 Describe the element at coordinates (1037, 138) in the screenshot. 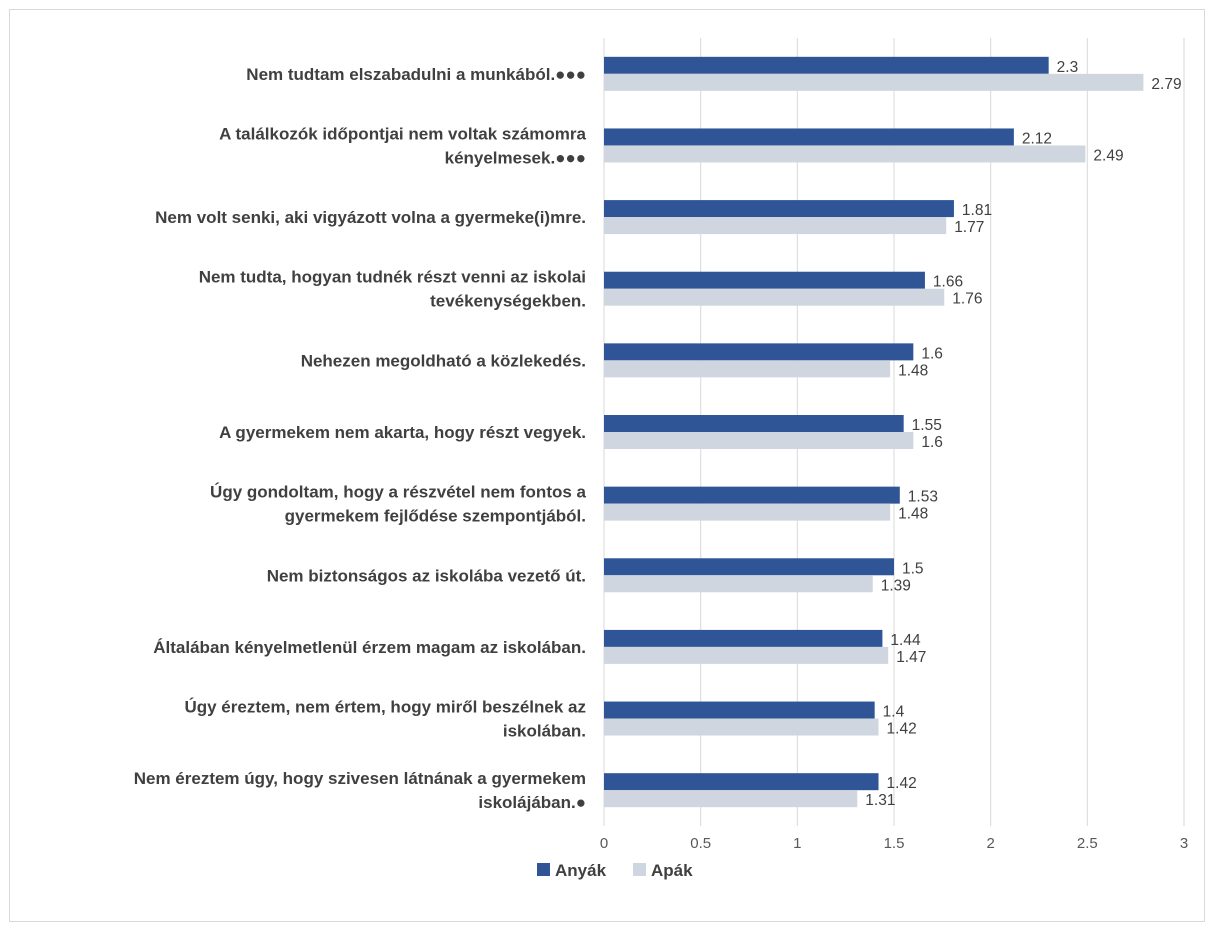

I see `data-label: 2.12` at that location.